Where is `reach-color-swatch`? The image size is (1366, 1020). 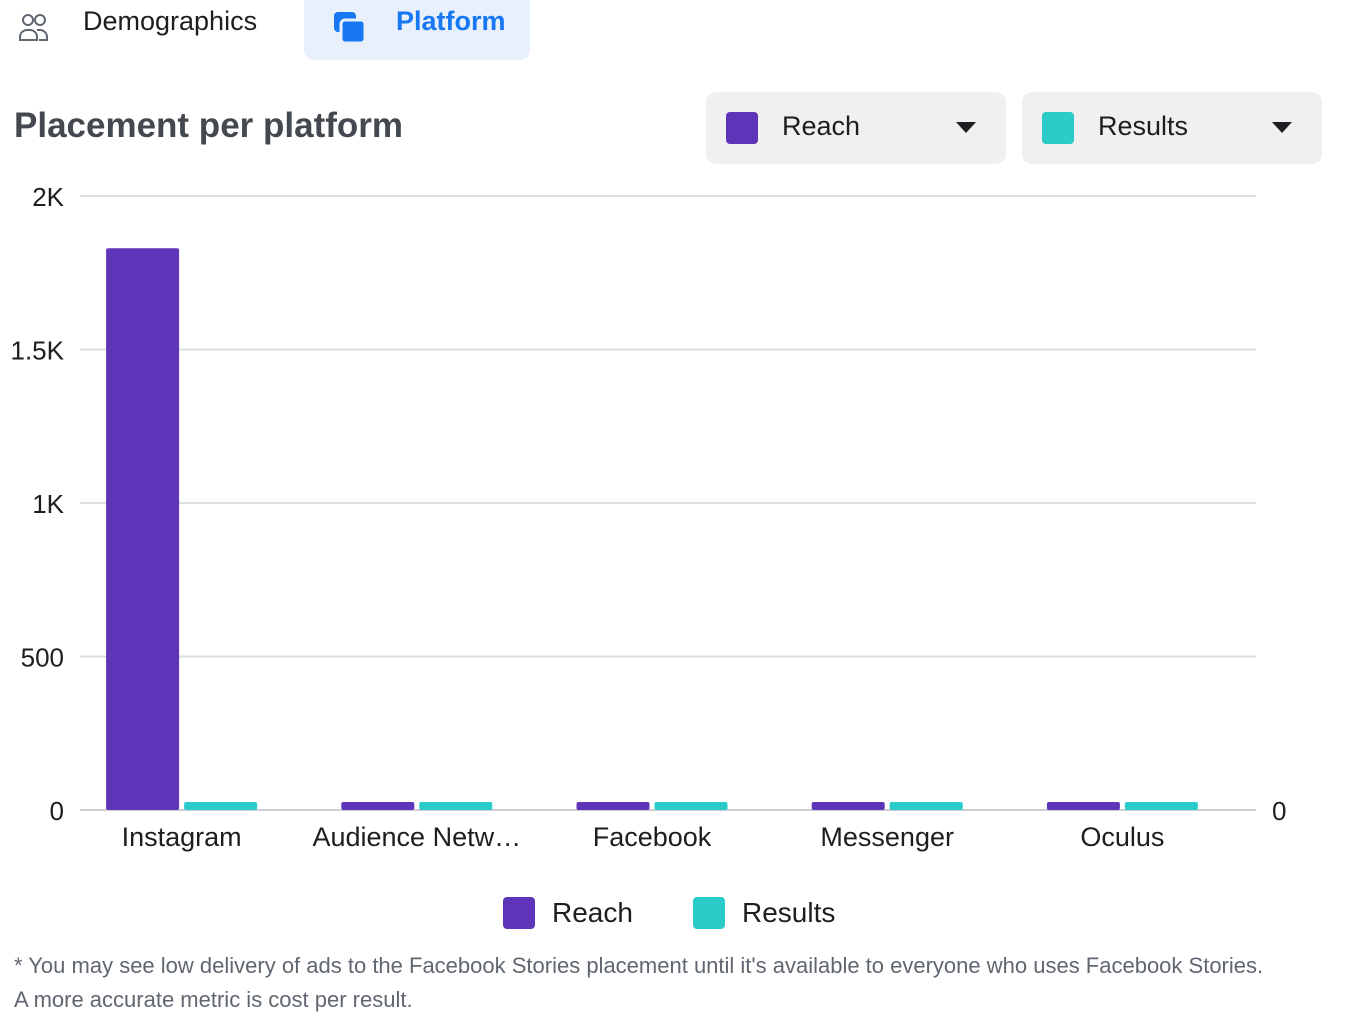 reach-color-swatch is located at coordinates (742, 128).